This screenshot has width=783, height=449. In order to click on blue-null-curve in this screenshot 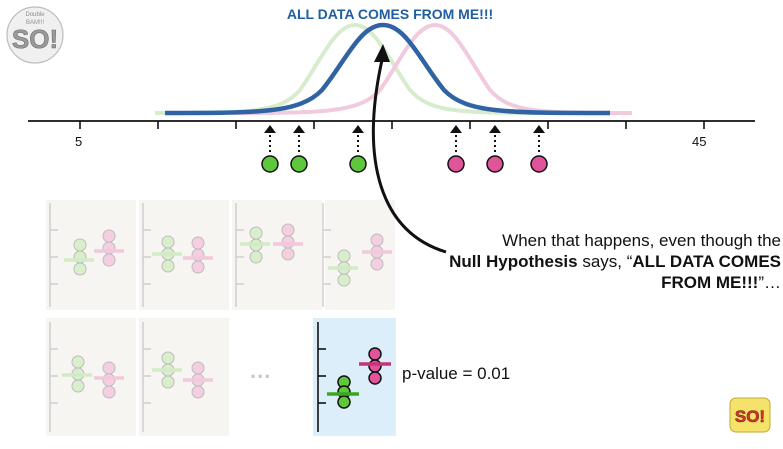, I will do `click(387, 69)`.